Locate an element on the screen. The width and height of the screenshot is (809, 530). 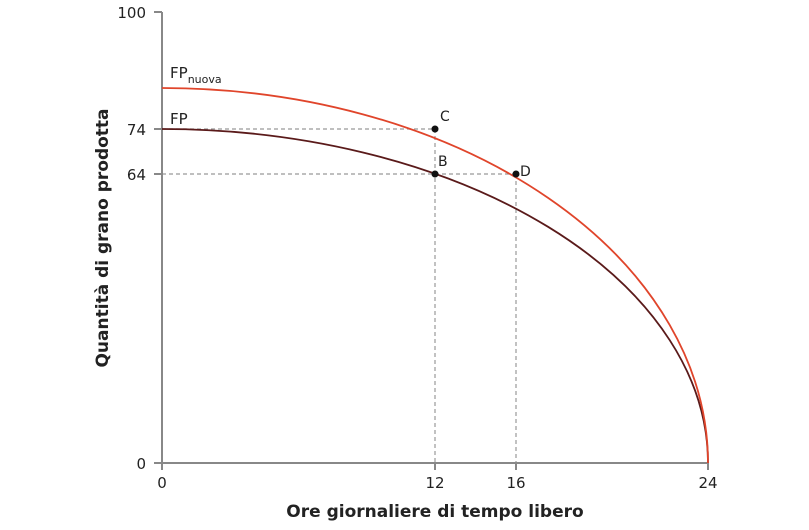
point-label-b: B is located at coordinates (443, 162).